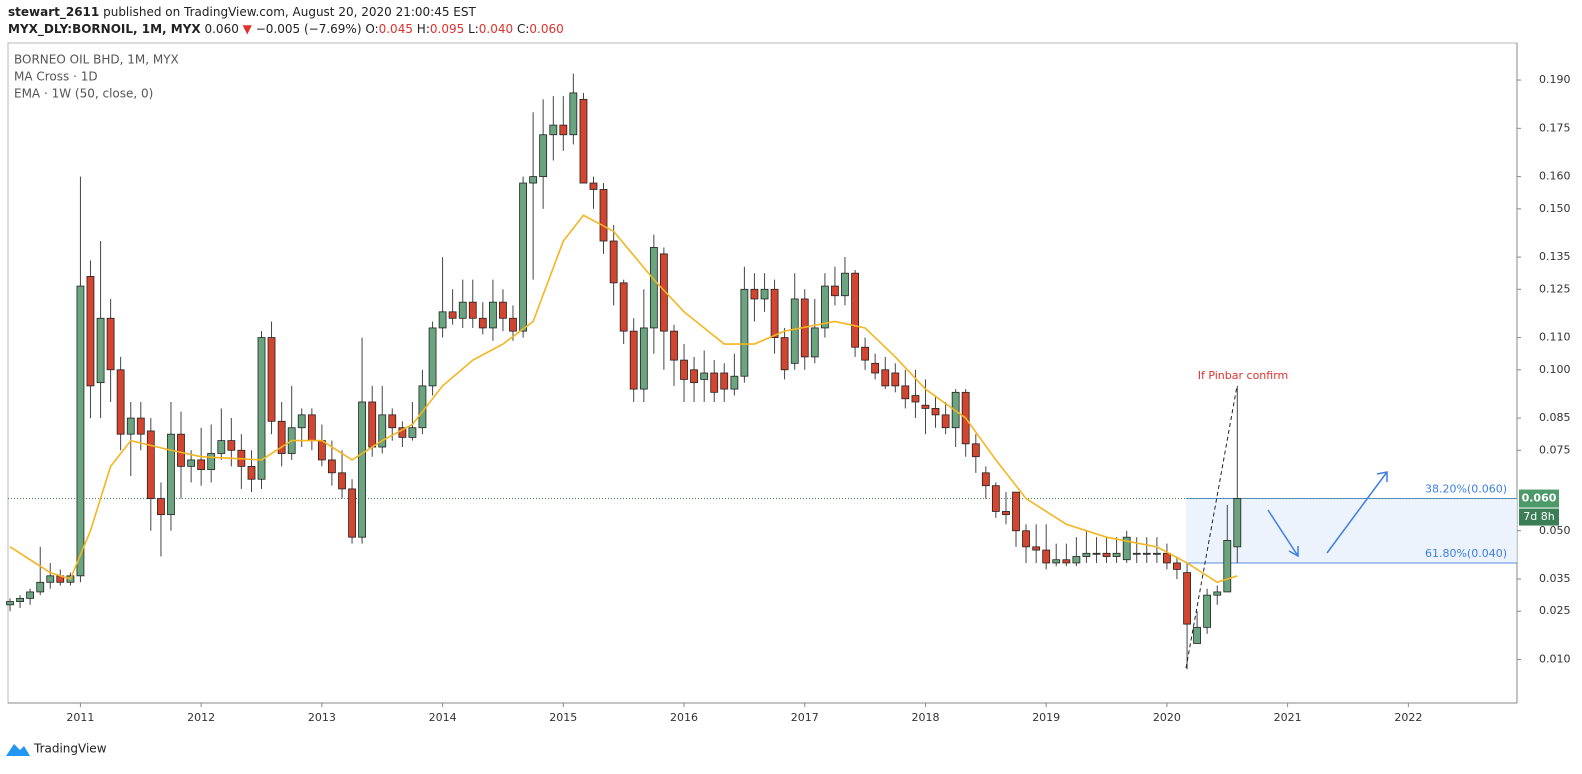 This screenshot has height=774, width=1582. Describe the element at coordinates (1408, 717) in the screenshot. I see `x-tick-label: 2022` at that location.